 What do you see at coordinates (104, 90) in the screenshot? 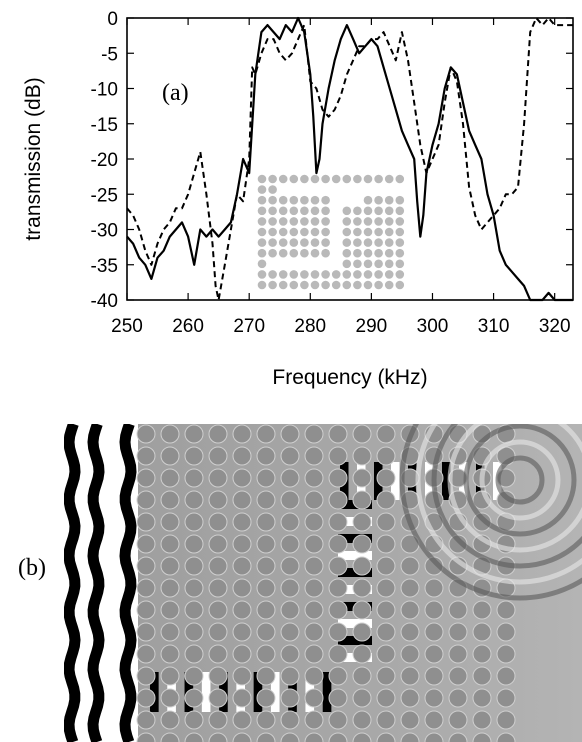
I see `y-tick-label: -10` at bounding box center [104, 90].